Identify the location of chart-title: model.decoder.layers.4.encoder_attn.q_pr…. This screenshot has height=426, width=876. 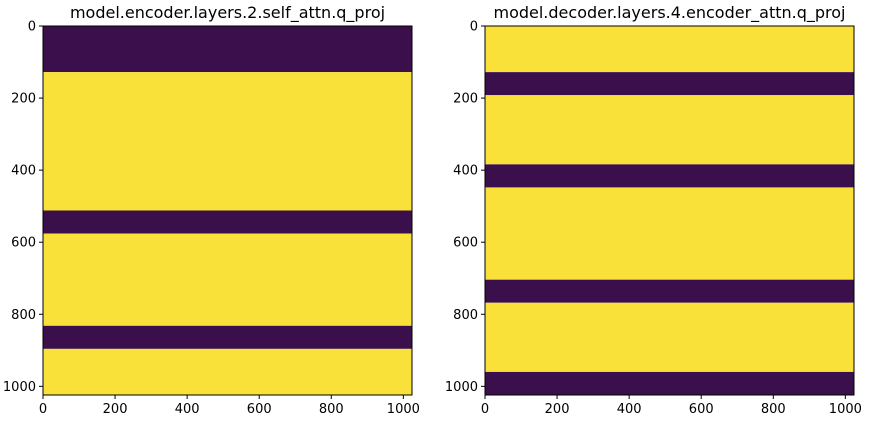
(669, 13).